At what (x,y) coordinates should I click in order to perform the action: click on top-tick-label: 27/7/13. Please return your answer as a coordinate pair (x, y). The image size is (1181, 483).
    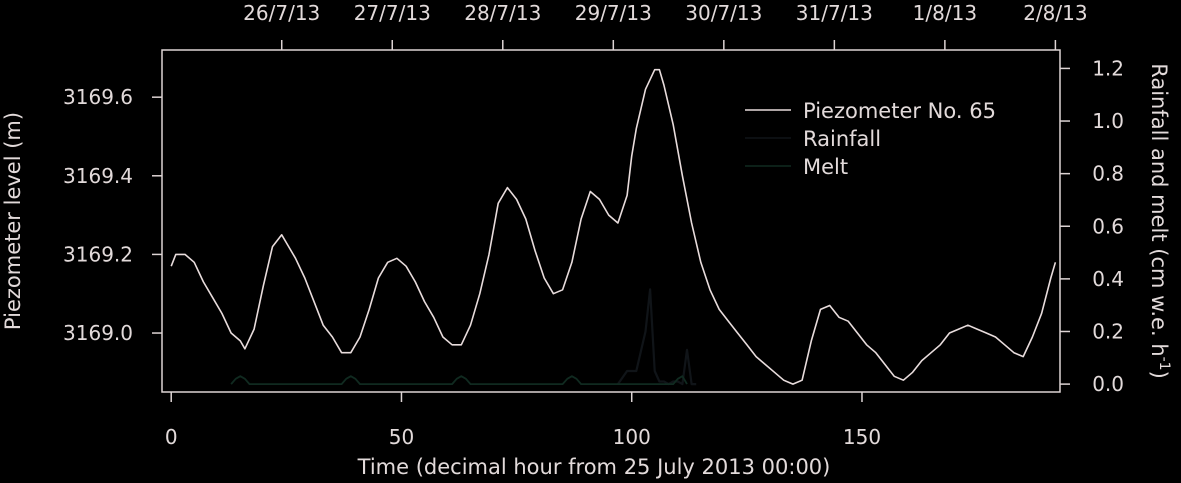
    Looking at the image, I should click on (392, 13).